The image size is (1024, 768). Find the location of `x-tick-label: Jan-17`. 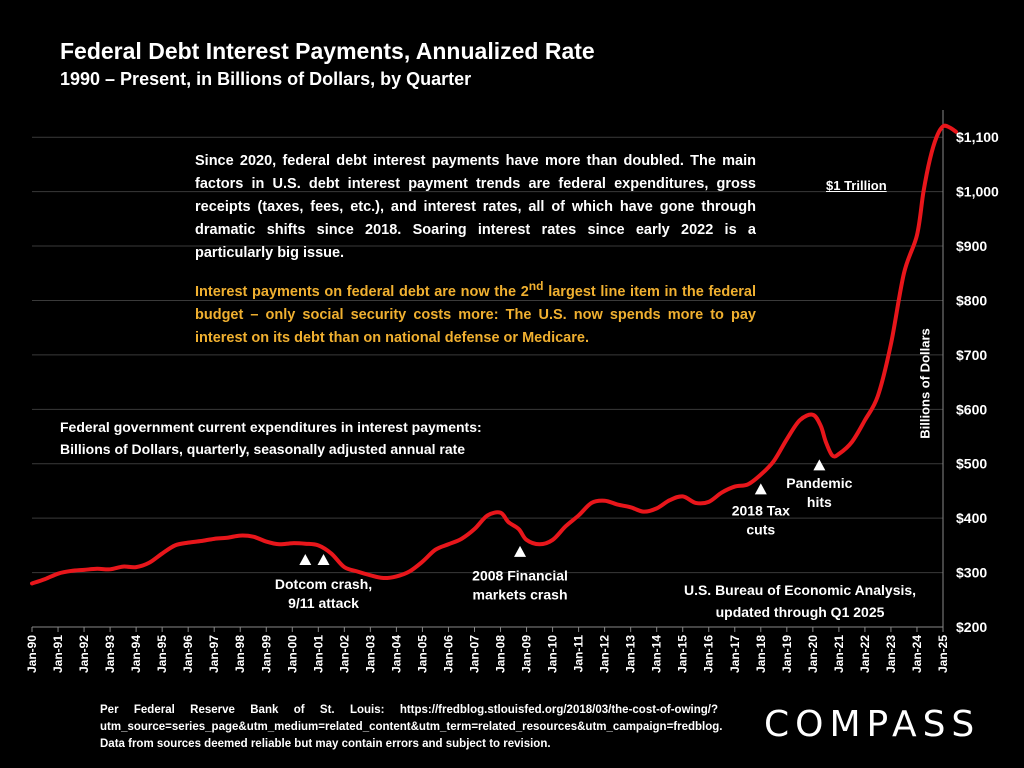

x-tick-label: Jan-17 is located at coordinates (735, 654).